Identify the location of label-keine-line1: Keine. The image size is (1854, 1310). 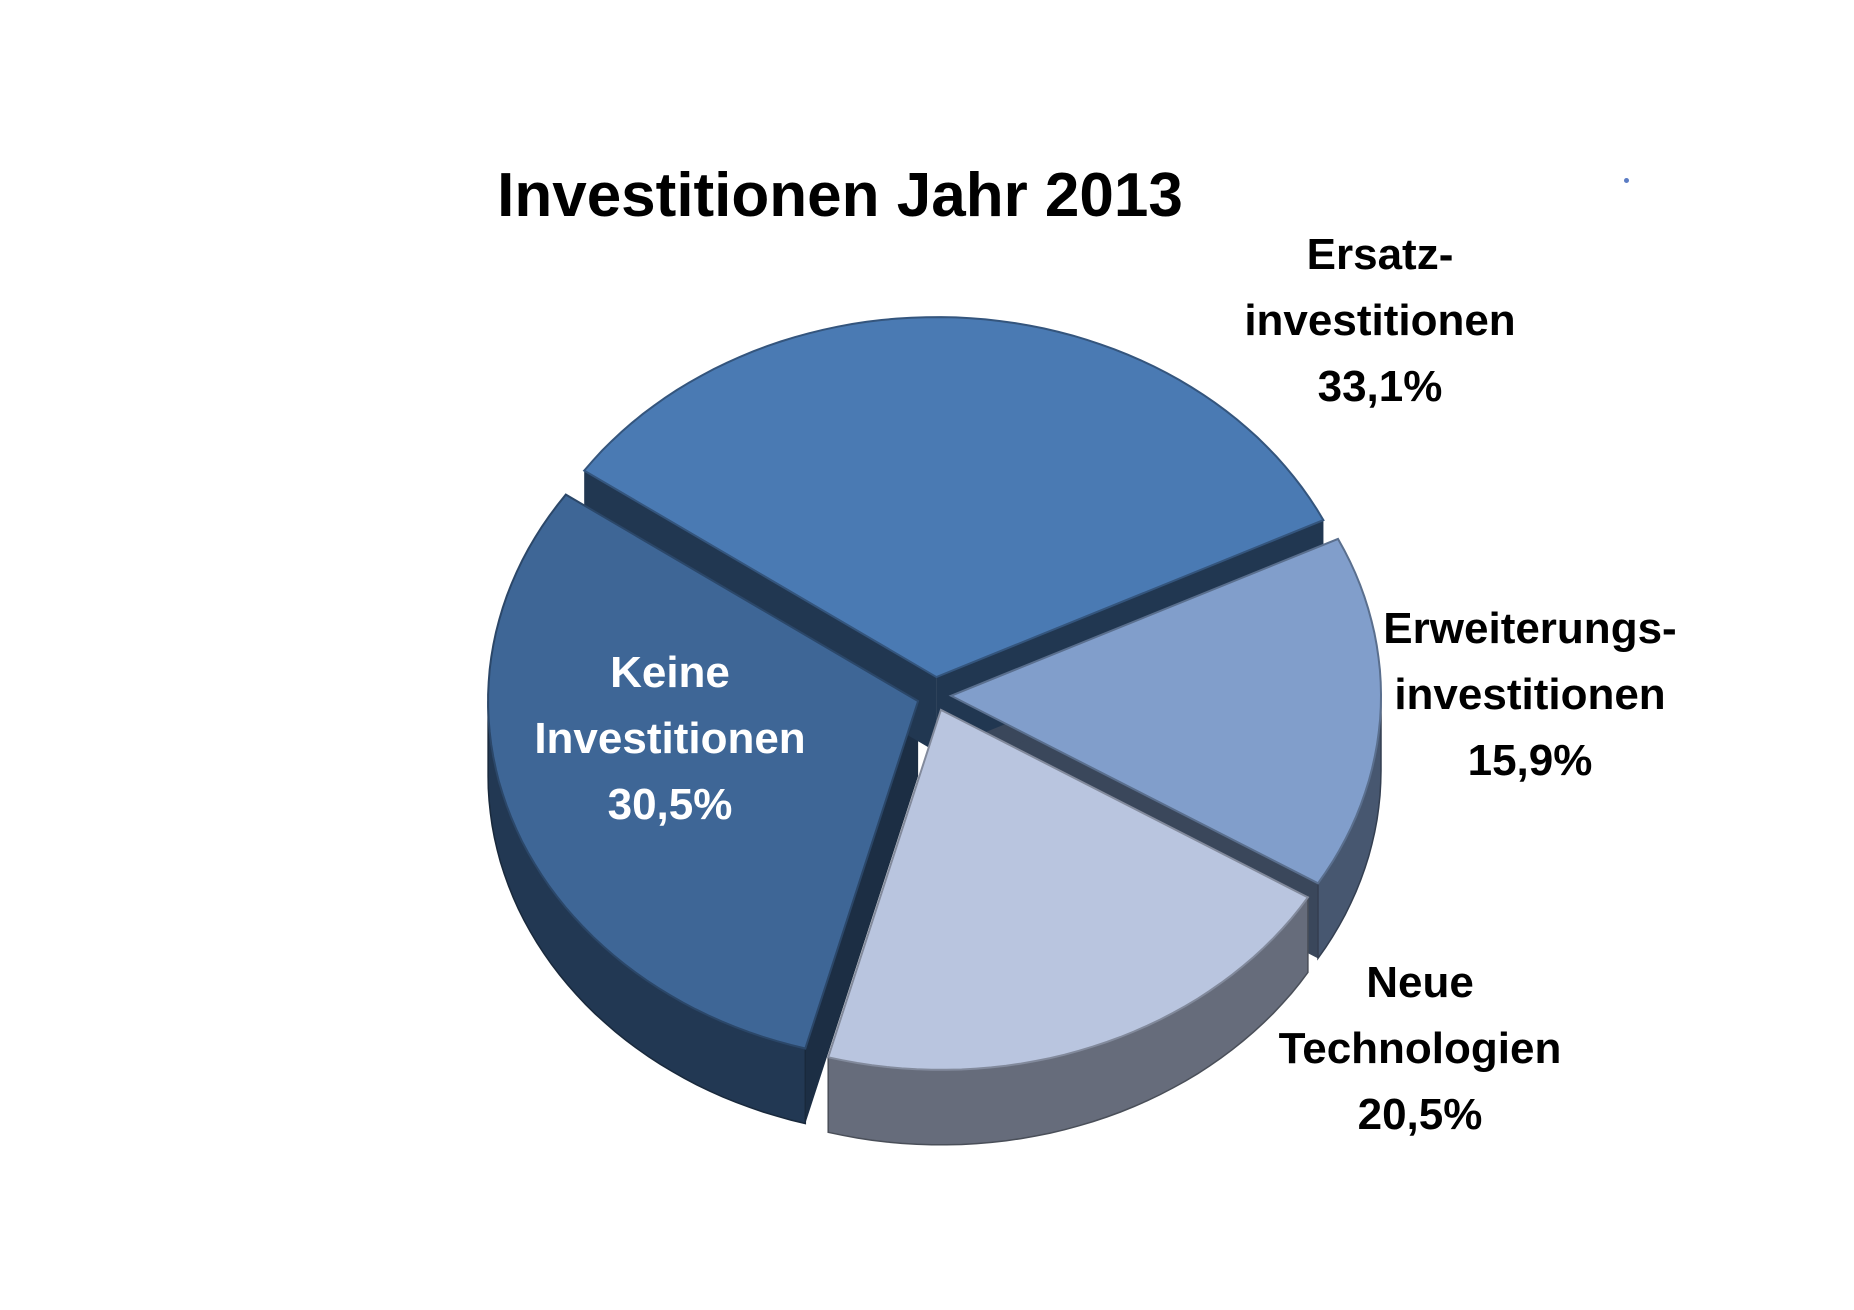
(670, 672).